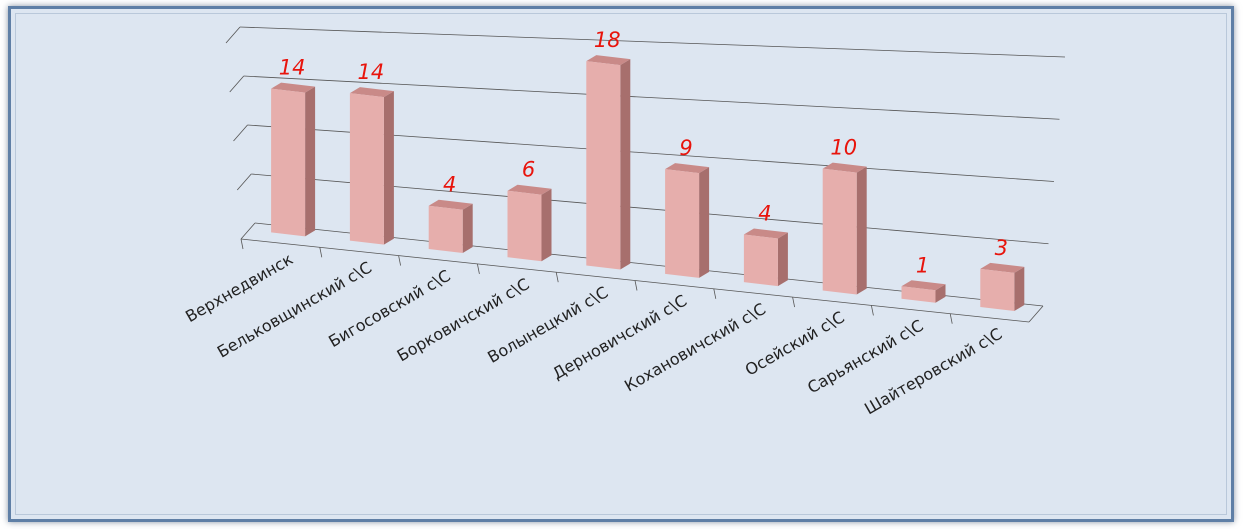 Image resolution: width=1245 pixels, height=529 pixels. What do you see at coordinates (528, 170) in the screenshot?
I see `data-label: 6` at bounding box center [528, 170].